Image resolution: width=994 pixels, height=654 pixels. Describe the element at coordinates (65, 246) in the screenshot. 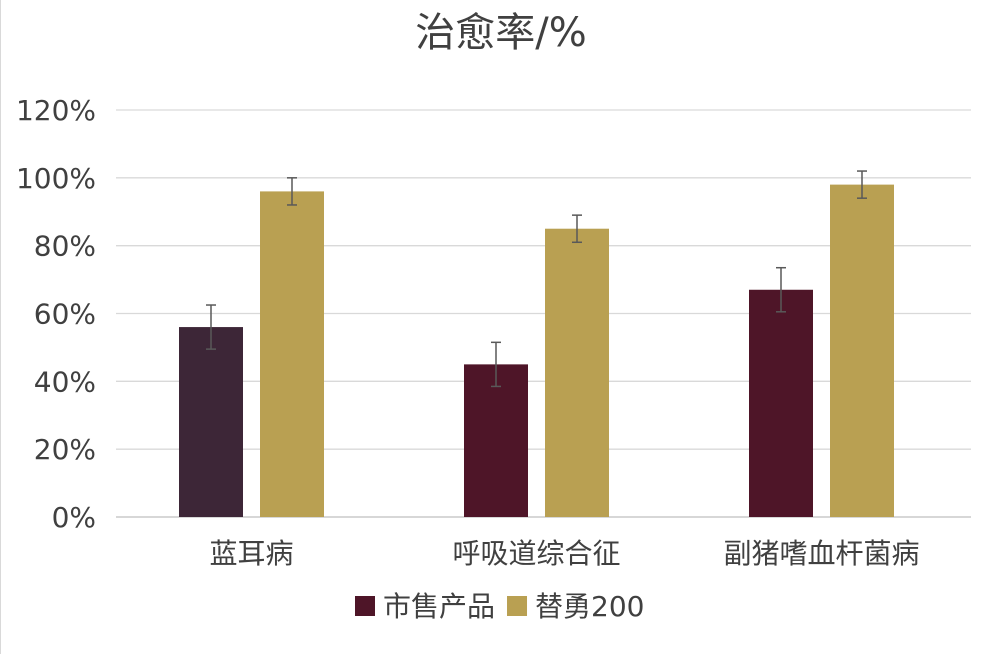

I see `y-tick-label: 80%` at that location.